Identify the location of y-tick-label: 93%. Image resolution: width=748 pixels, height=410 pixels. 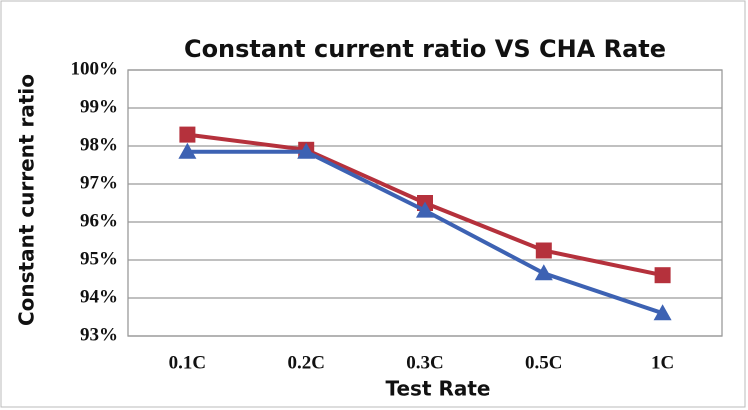
(99, 334).